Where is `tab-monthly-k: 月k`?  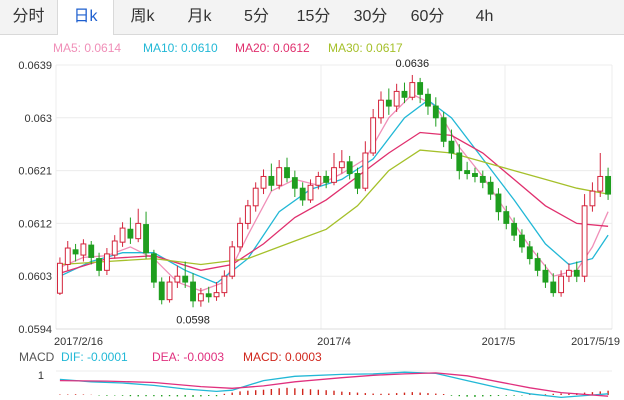 tab-monthly-k: 月k is located at coordinates (199, 16).